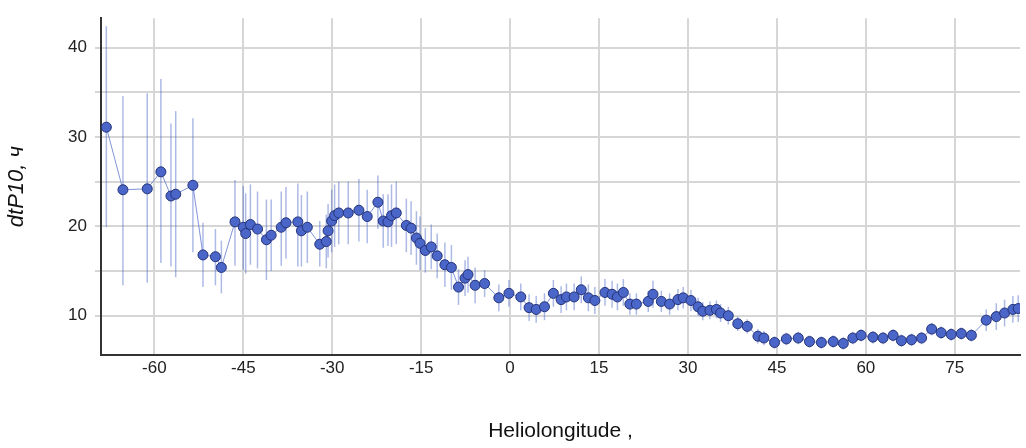  I want to click on x-tick-label: 75, so click(955, 367).